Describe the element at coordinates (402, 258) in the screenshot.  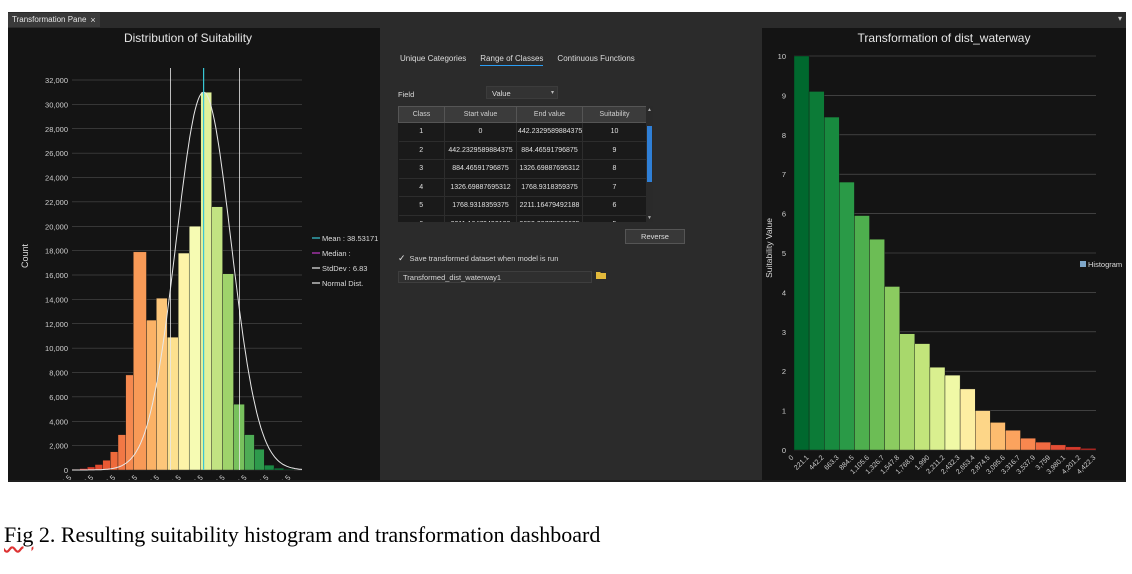
I see `checkmark-icon: ✓` at that location.